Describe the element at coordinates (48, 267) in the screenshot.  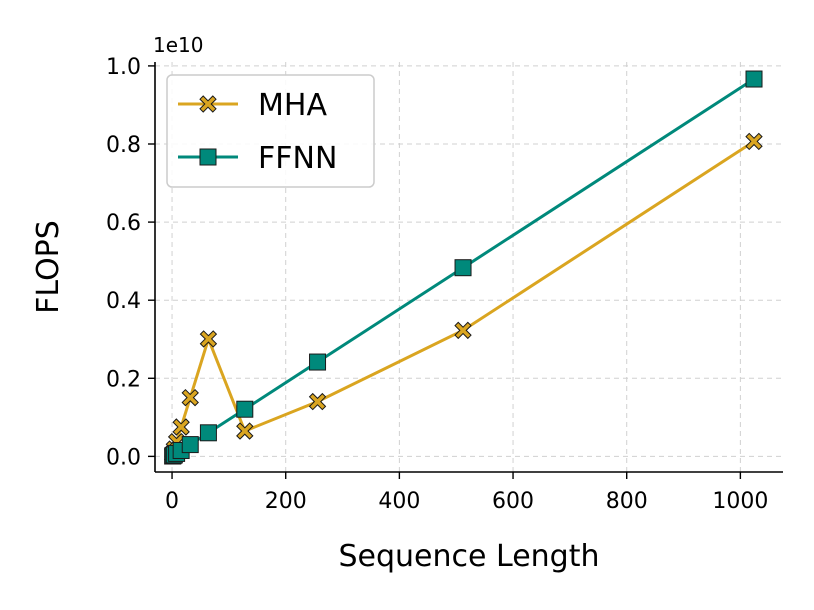
I see `y-axis-label: FLOPS` at that location.